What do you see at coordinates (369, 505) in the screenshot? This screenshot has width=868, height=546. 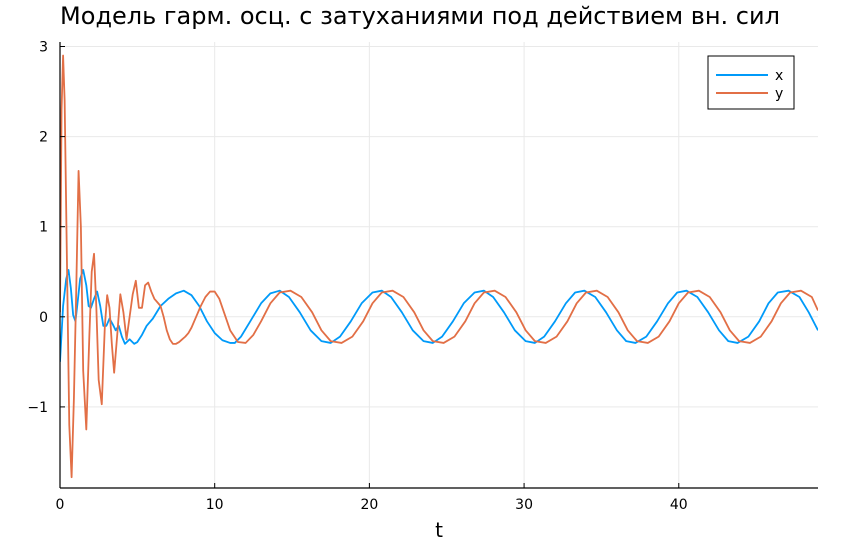 I see `x-tick-label-2: 20` at bounding box center [369, 505].